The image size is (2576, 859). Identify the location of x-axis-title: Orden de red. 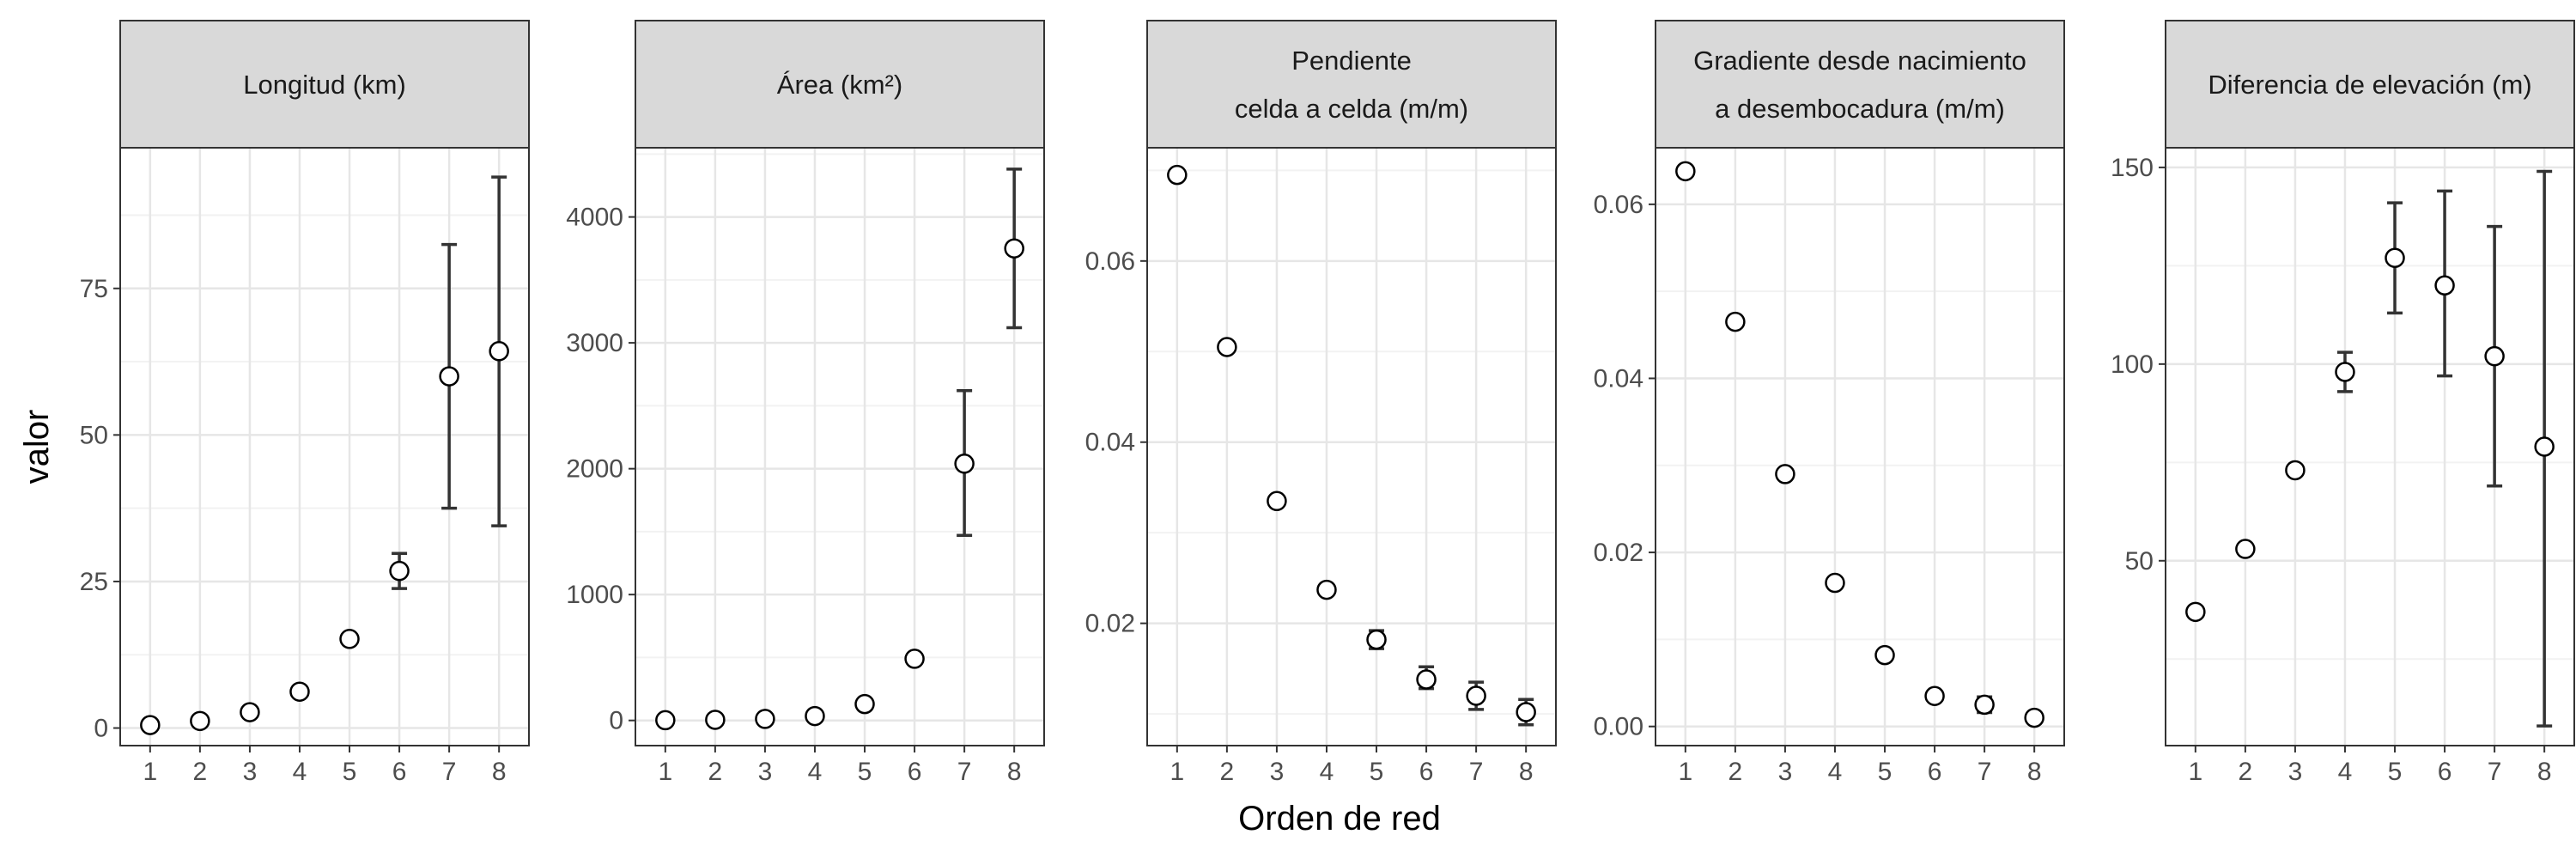
(1339, 819).